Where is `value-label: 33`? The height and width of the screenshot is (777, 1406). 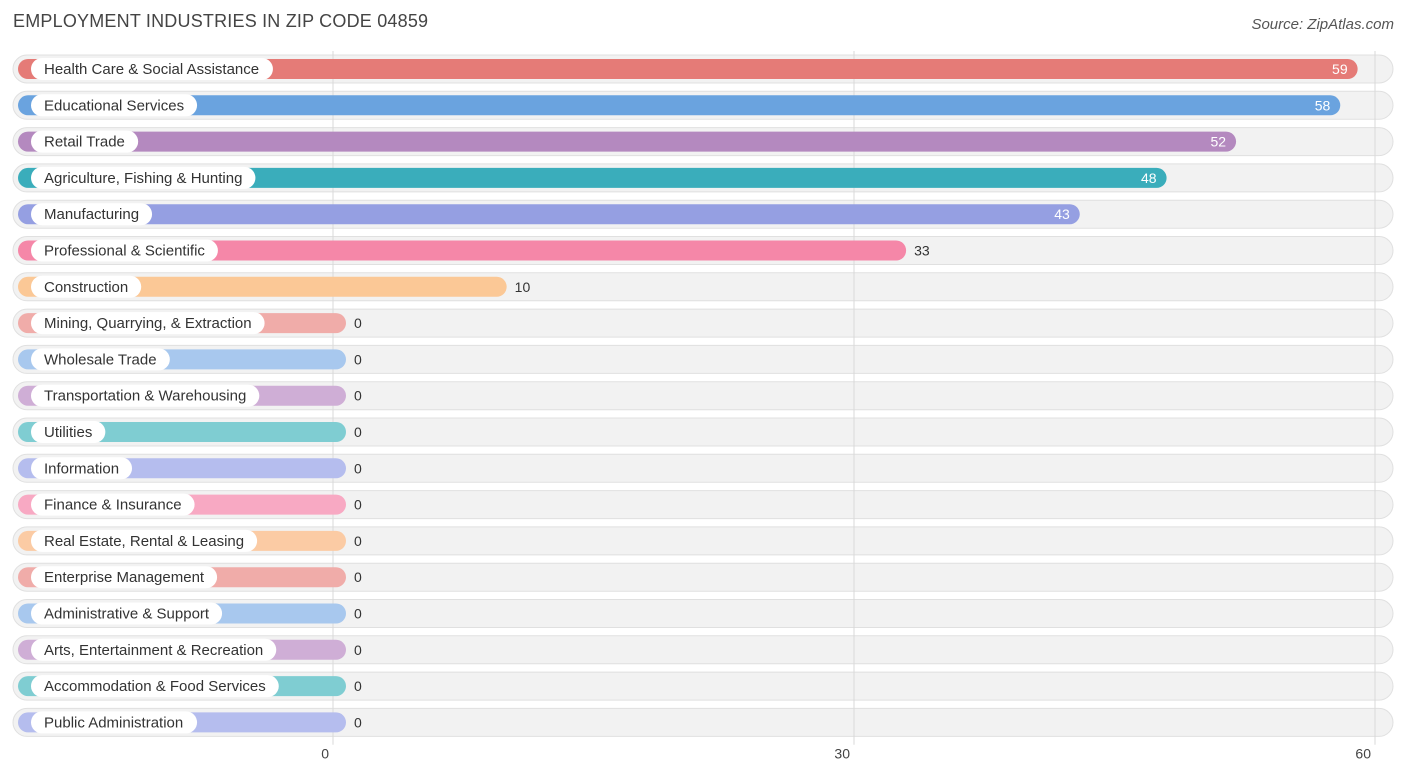 value-label: 33 is located at coordinates (922, 251).